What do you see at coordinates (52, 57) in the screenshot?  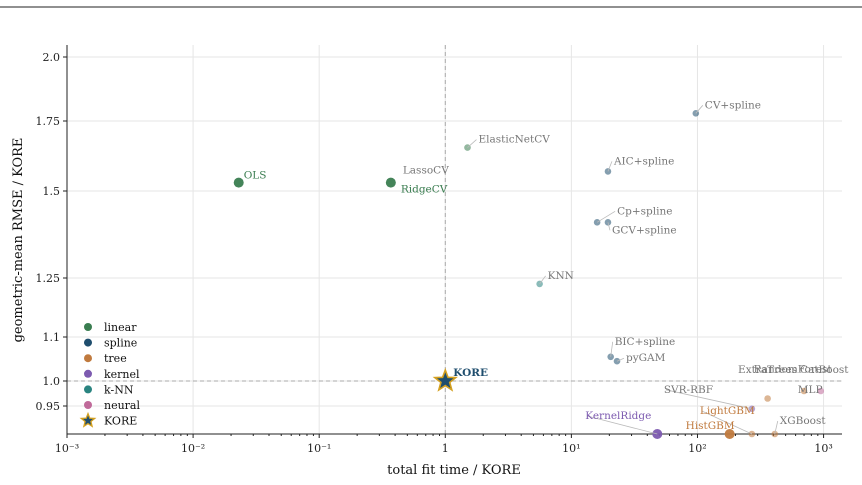 I see `y-tick-label: 2.0` at bounding box center [52, 57].